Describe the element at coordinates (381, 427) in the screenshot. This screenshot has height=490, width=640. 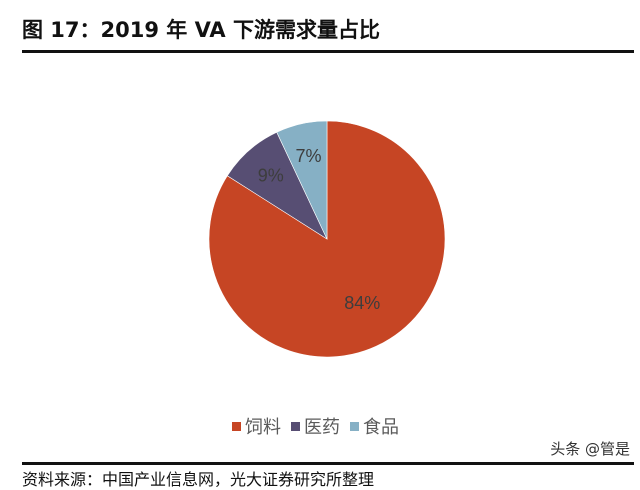
I see `legend-label-food: 食品` at that location.